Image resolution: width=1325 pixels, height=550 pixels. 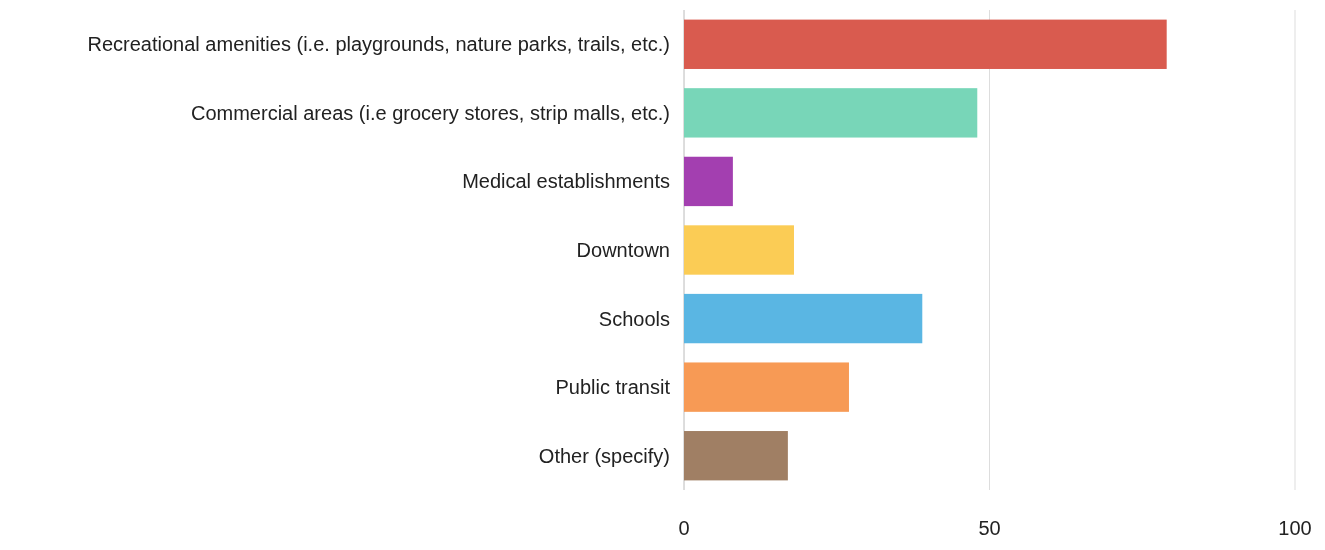 I want to click on y-tick-label: Recreational amenities (i.e. playgrounds, nature parks, trails, etc.), so click(x=378, y=44).